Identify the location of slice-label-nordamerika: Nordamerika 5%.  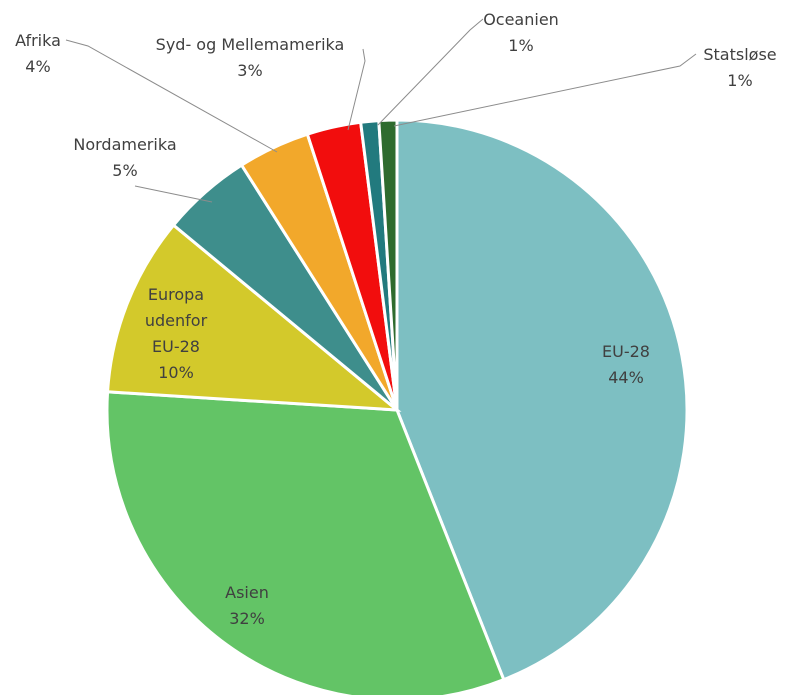
(124, 157).